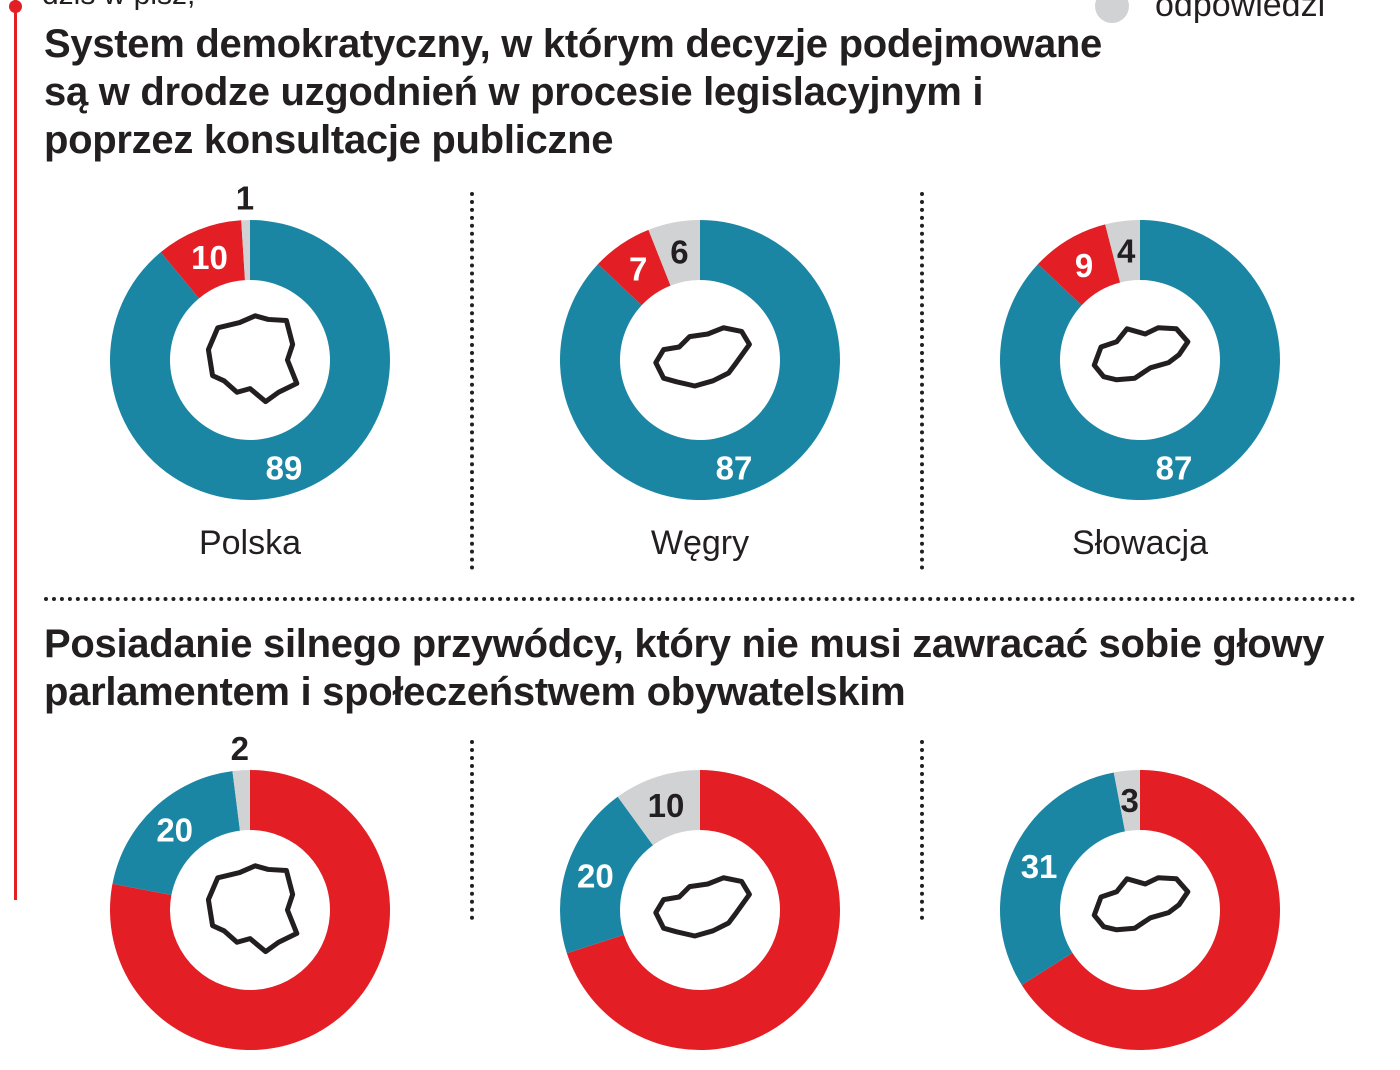 The width and height of the screenshot is (1400, 1070). What do you see at coordinates (679, 251) in the screenshot?
I see `slice-value-label-gray: 6` at bounding box center [679, 251].